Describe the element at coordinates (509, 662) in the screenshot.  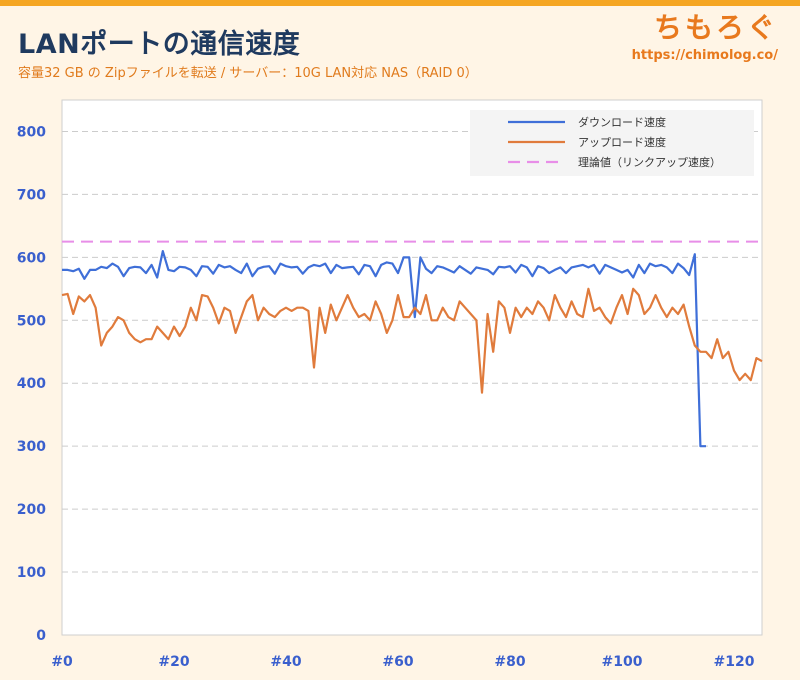
I see `x-tick-label: #80` at that location.